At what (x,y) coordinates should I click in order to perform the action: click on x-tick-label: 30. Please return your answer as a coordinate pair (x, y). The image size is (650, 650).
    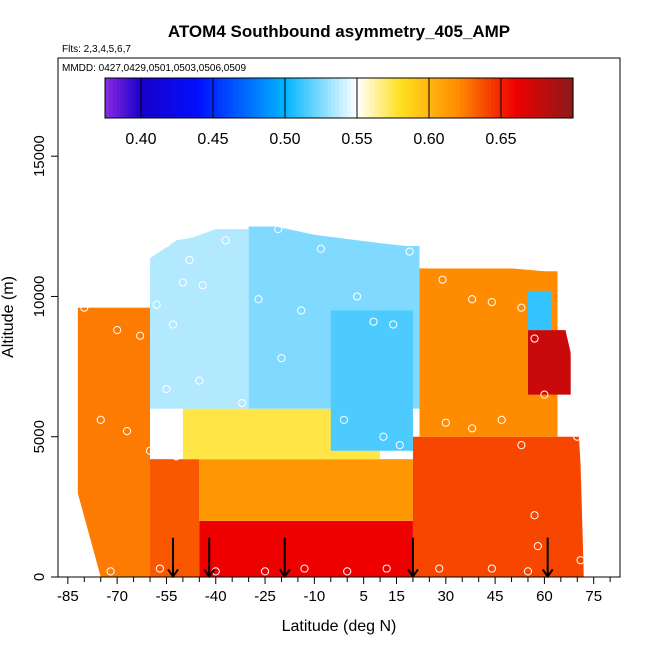
    Looking at the image, I should click on (445, 596).